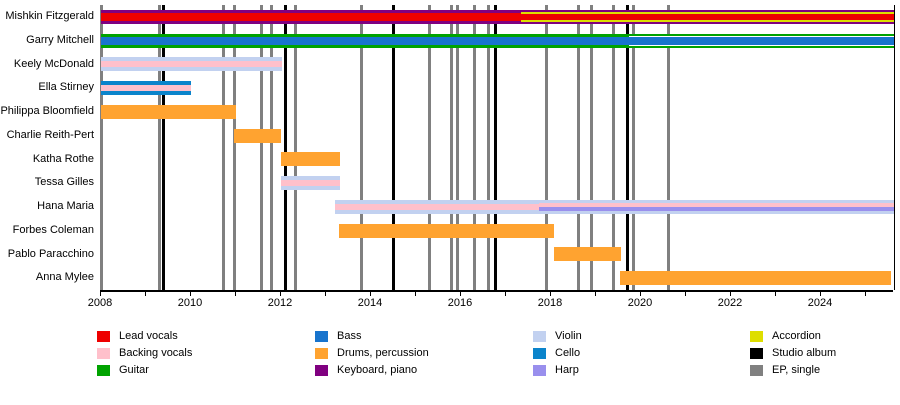 This screenshot has height=405, width=900. I want to click on legend-item-guitar: Guitar, so click(144, 370).